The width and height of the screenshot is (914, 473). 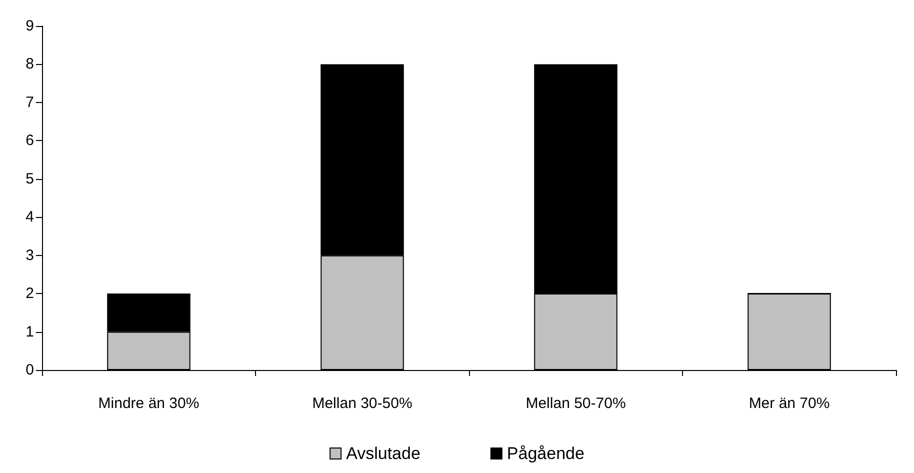 I want to click on y-tick-label: 4, so click(x=30, y=217).